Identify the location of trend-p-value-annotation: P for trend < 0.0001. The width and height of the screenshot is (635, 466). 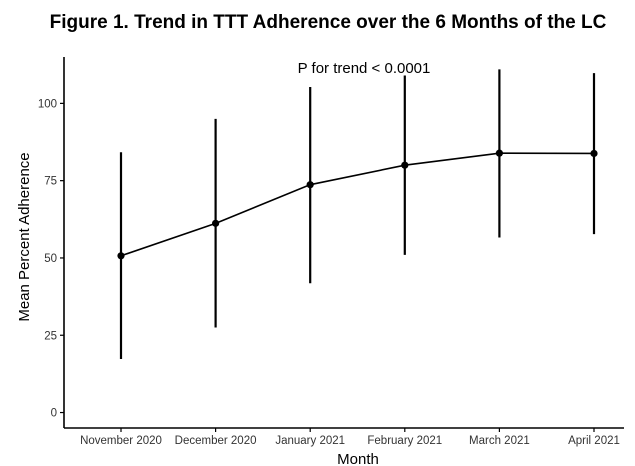
(364, 68).